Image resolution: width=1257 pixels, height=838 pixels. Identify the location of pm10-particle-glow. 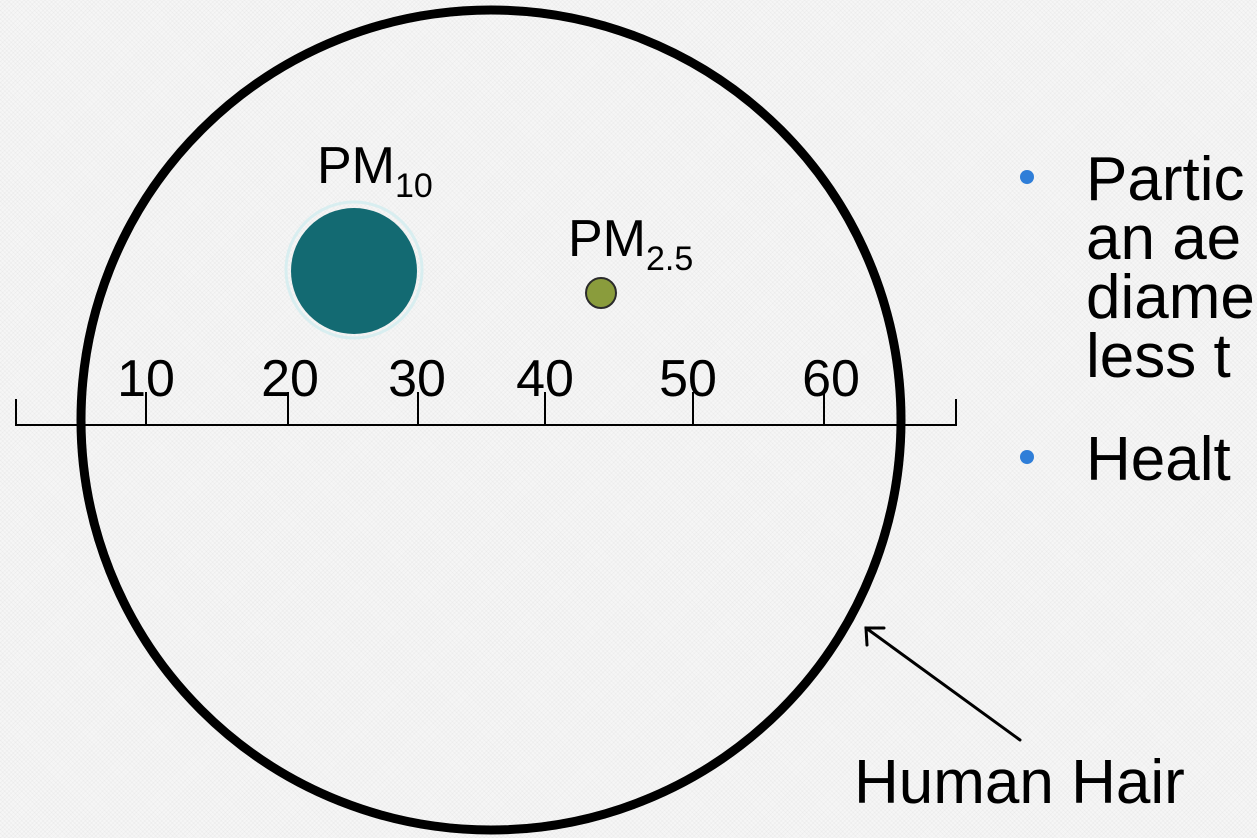
(354, 270).